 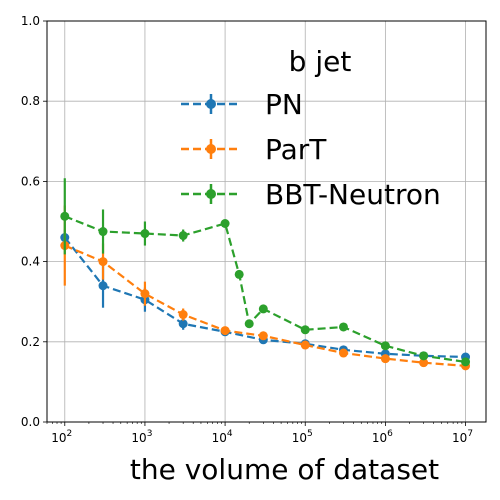 I want to click on x-tick-label: 10⁵, so click(x=302, y=437).